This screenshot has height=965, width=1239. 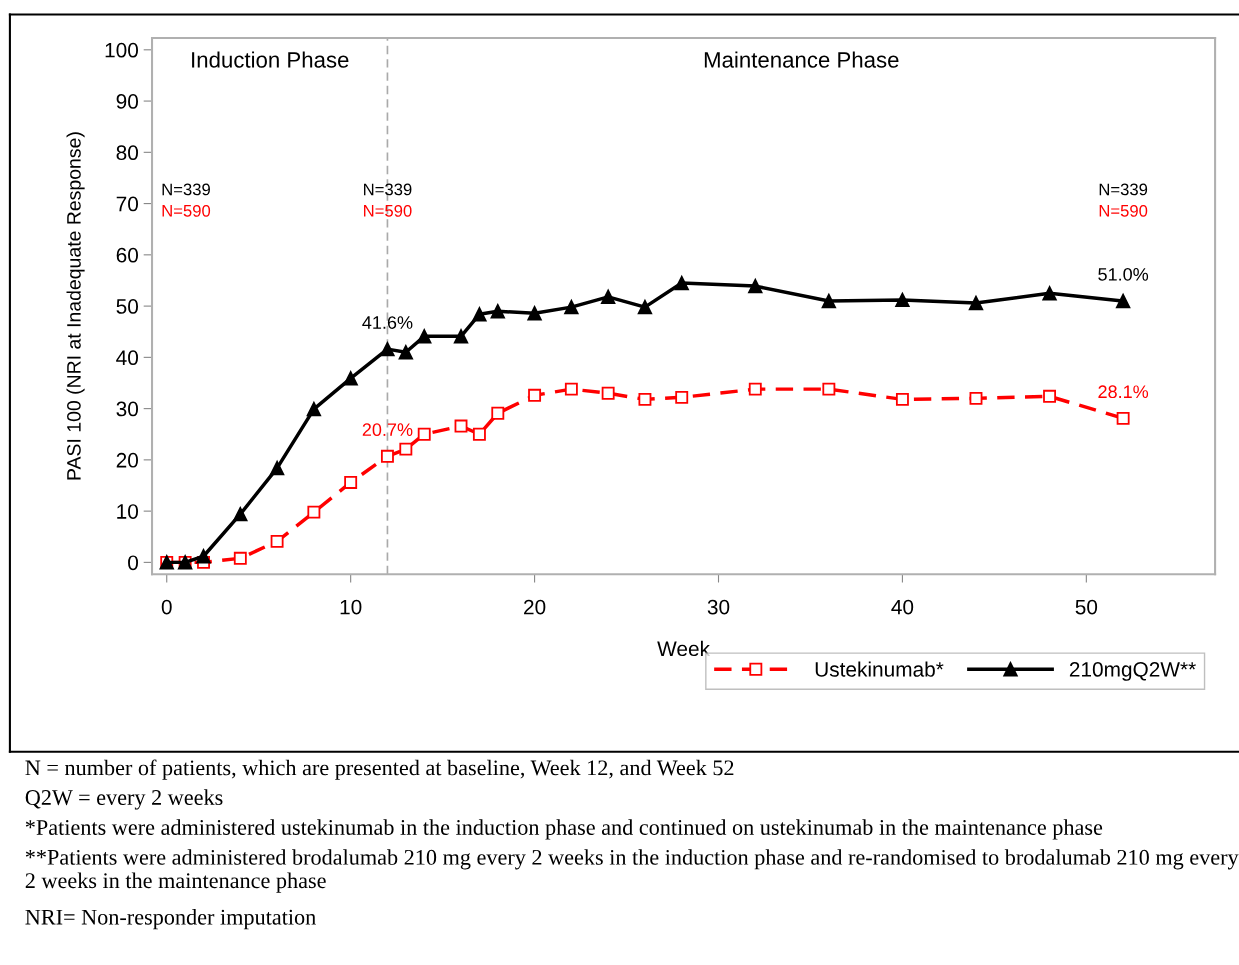 What do you see at coordinates (684, 648) in the screenshot?
I see `x-axis-title: Week` at bounding box center [684, 648].